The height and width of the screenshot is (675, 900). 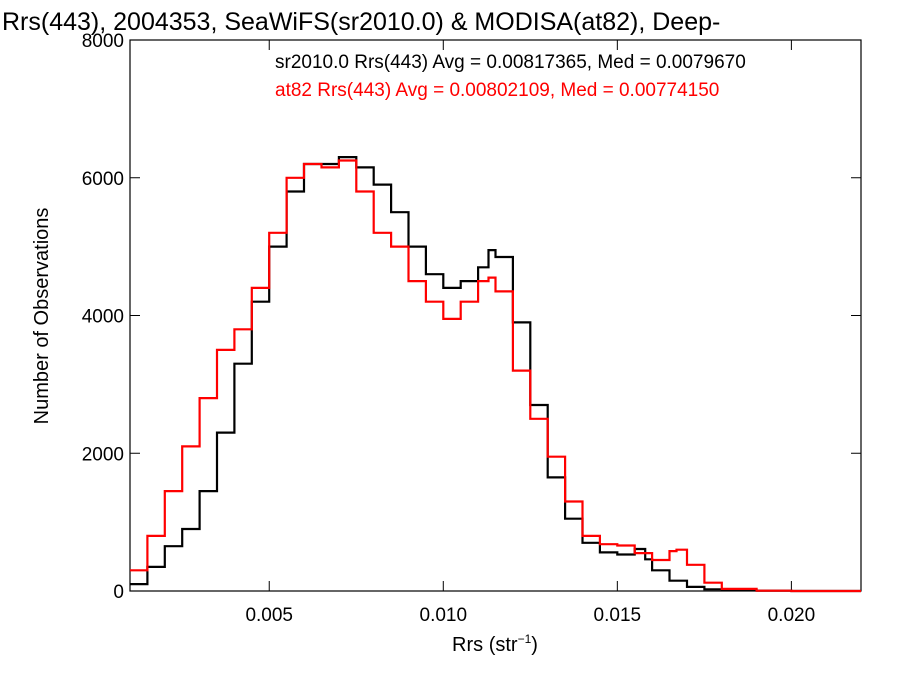 What do you see at coordinates (103, 179) in the screenshot?
I see `y-tick-label: 6000` at bounding box center [103, 179].